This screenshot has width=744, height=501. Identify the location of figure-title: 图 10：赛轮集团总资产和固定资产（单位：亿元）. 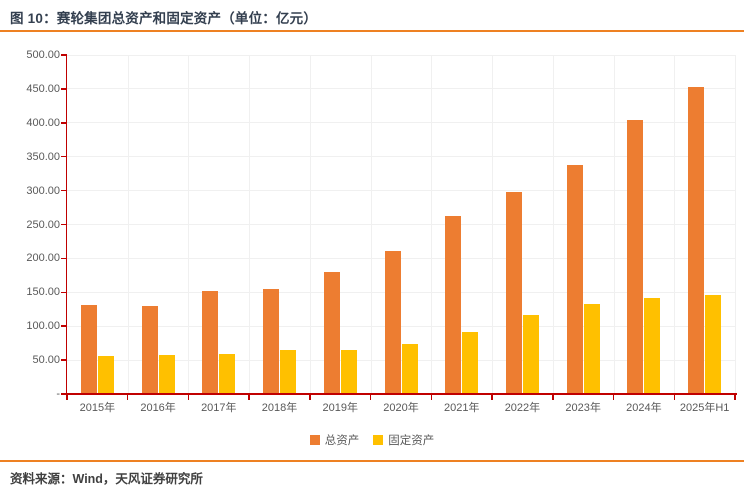
(164, 18).